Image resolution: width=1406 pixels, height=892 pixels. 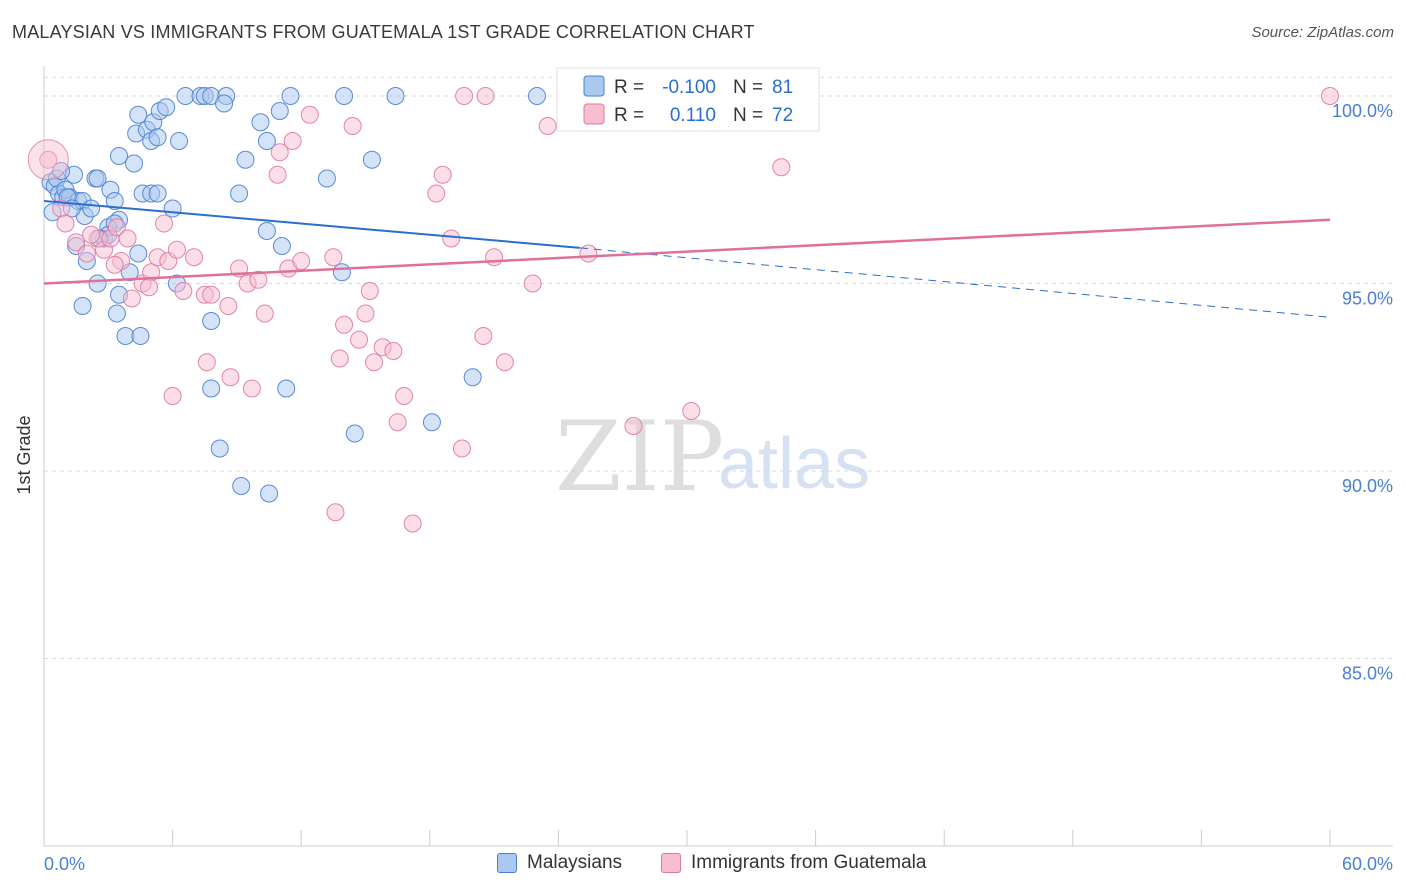 I want to click on legend-item-malaysians: Malaysians, so click(x=559, y=863).